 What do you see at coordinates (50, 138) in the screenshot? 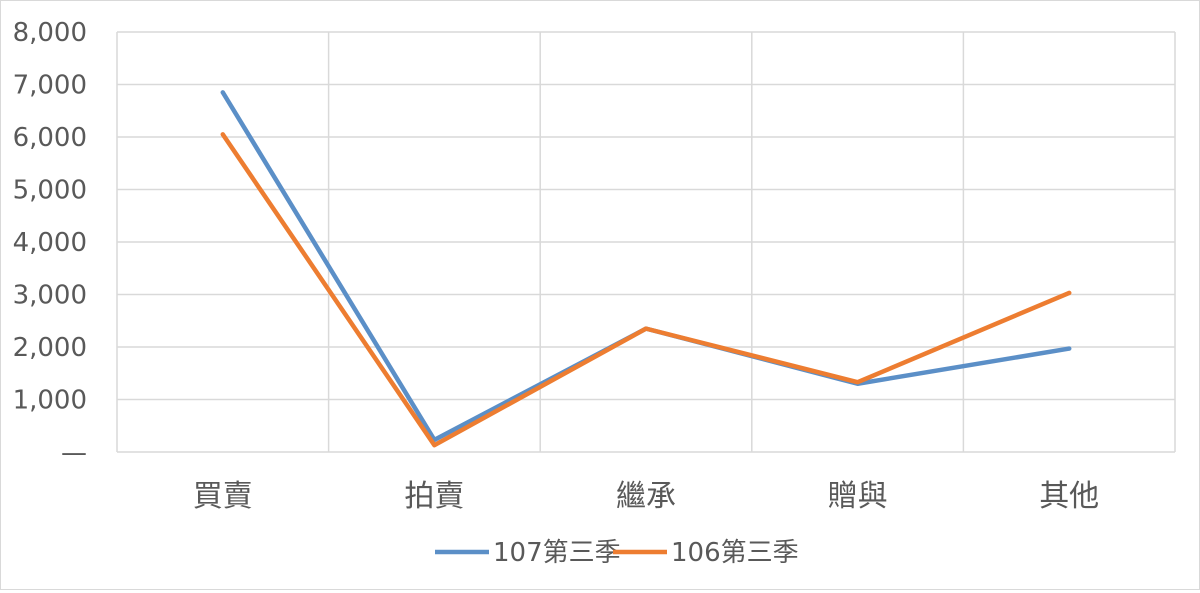
I see `y-tick-label: 6,000` at bounding box center [50, 138].